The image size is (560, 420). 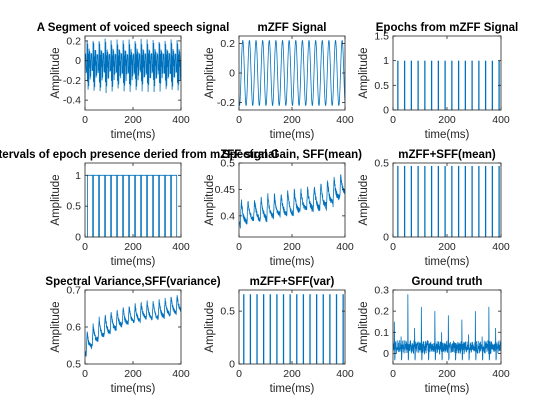 What do you see at coordinates (73, 328) in the screenshot?
I see `y-tick-label: 0.6` at bounding box center [73, 328].